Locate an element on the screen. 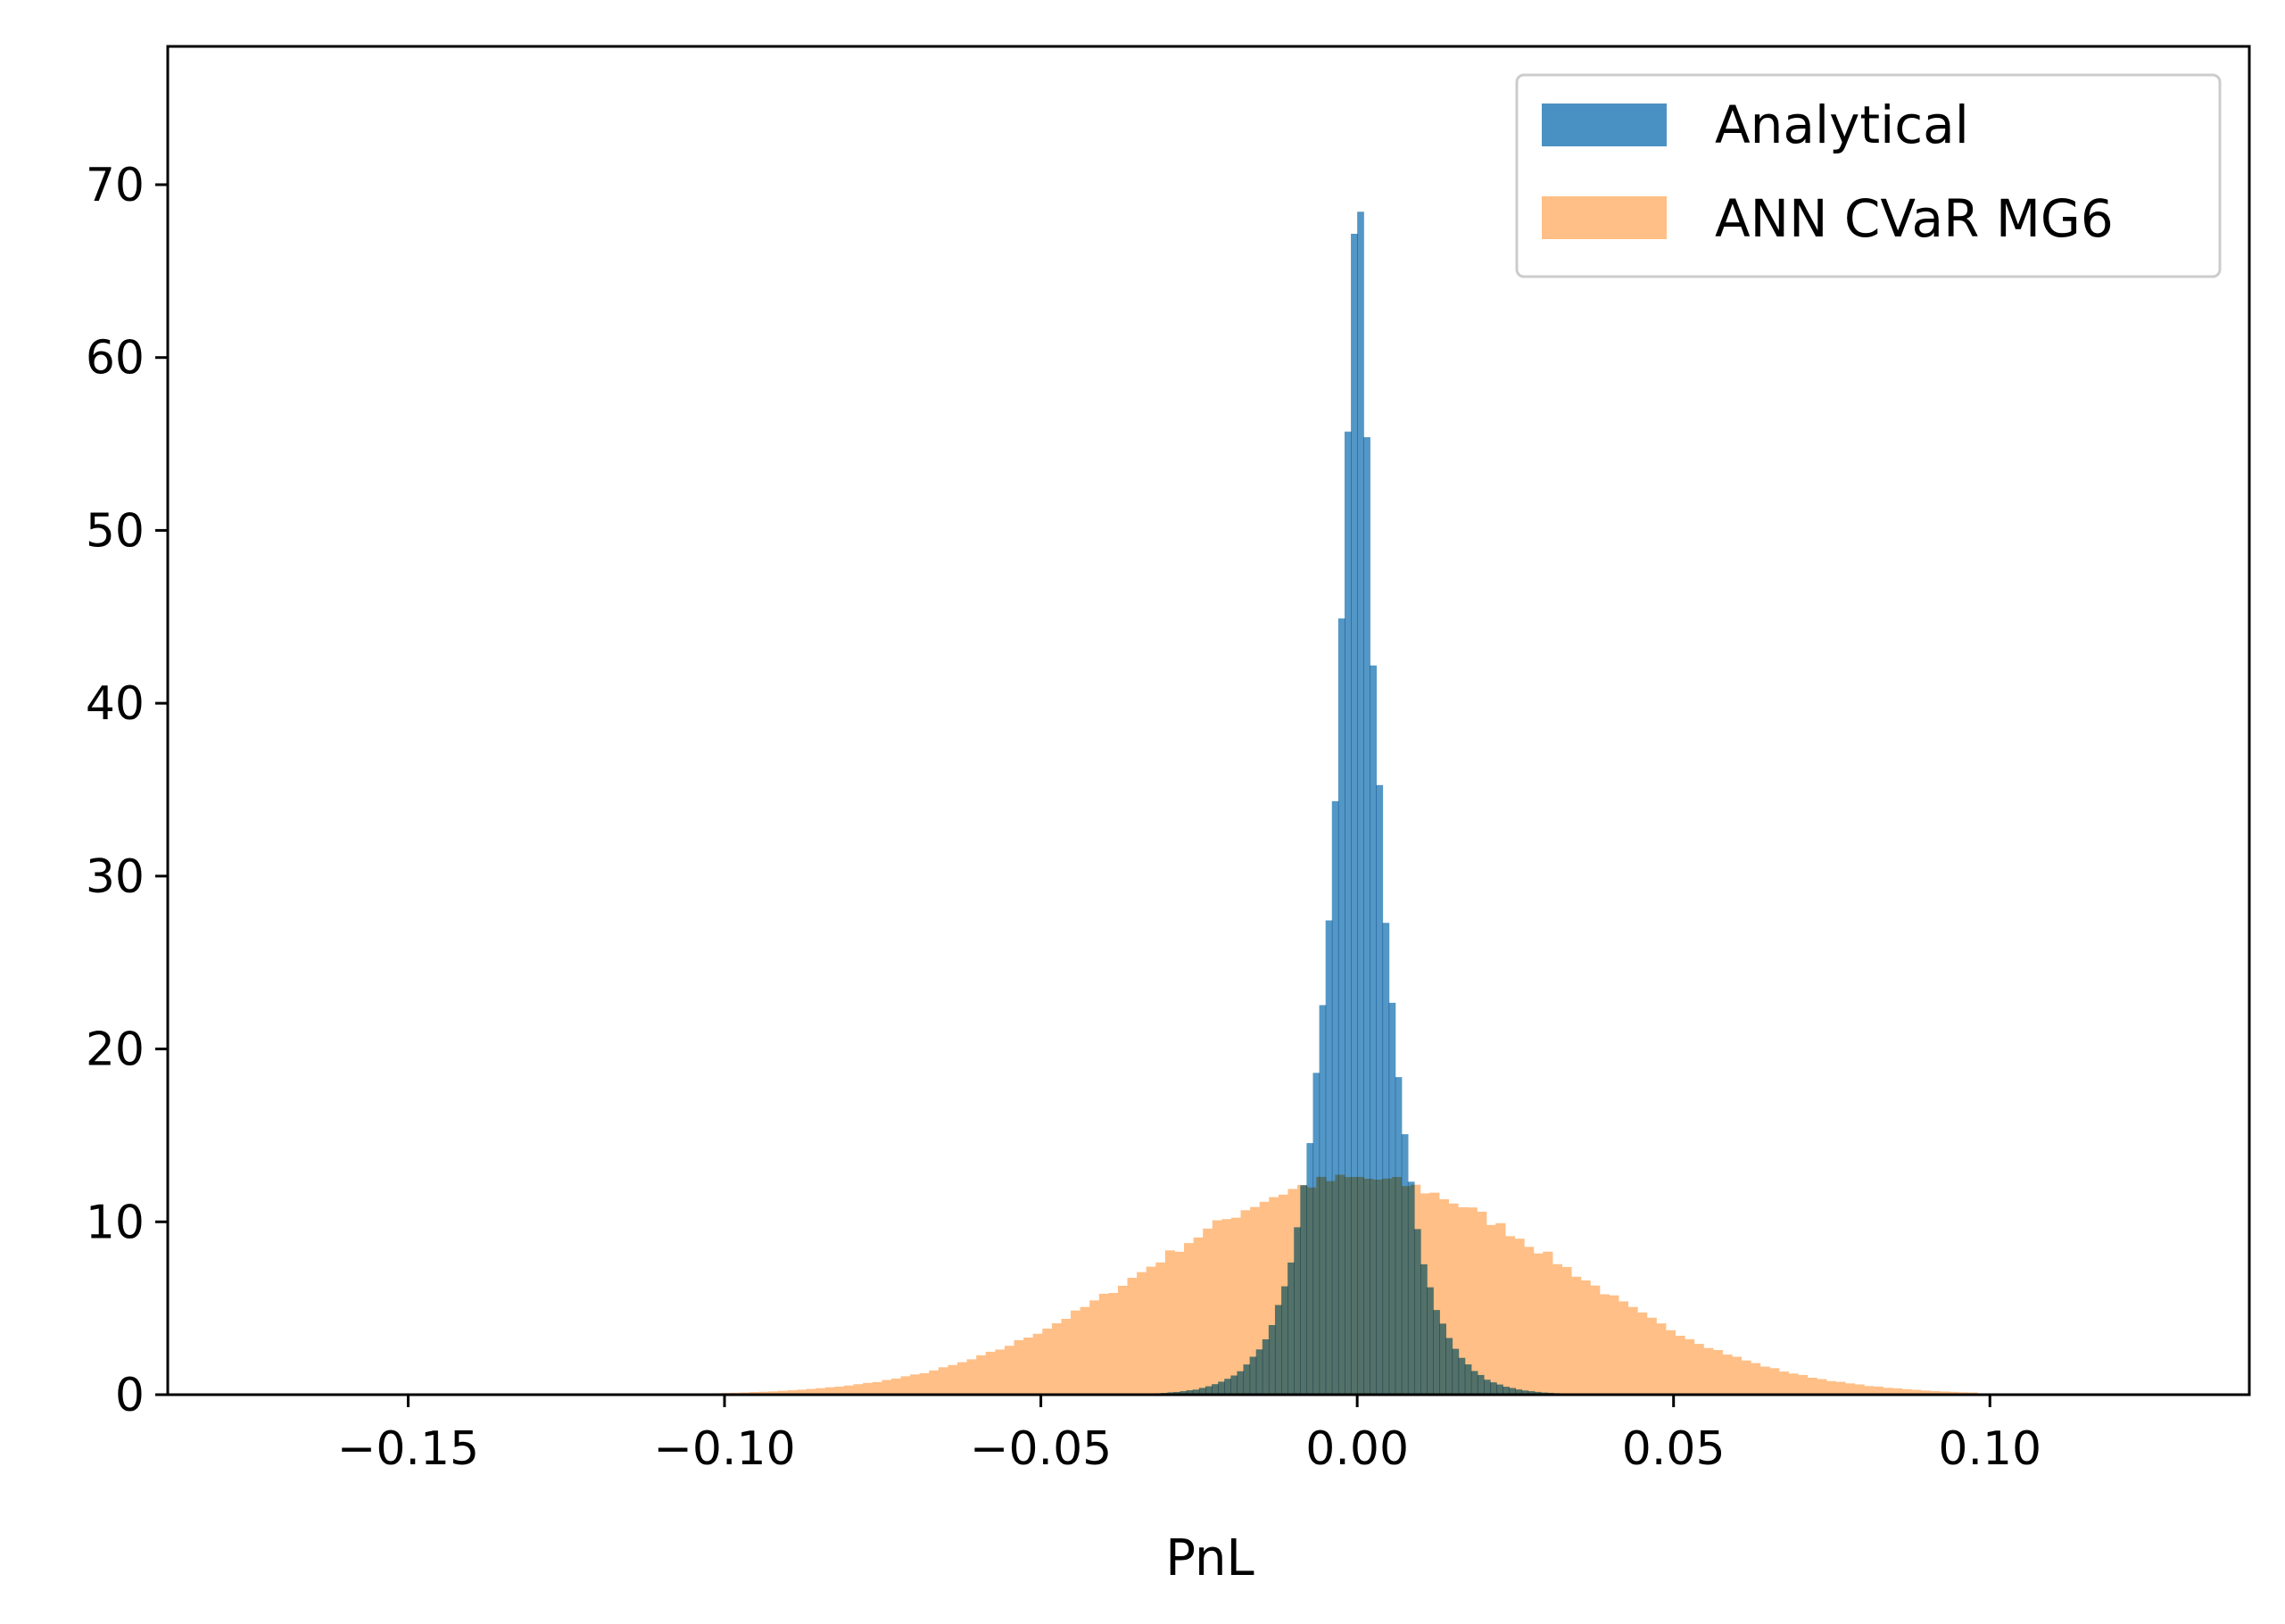 This screenshot has height=1624, width=2285. x-tick-label: −0.10 is located at coordinates (724, 1449).